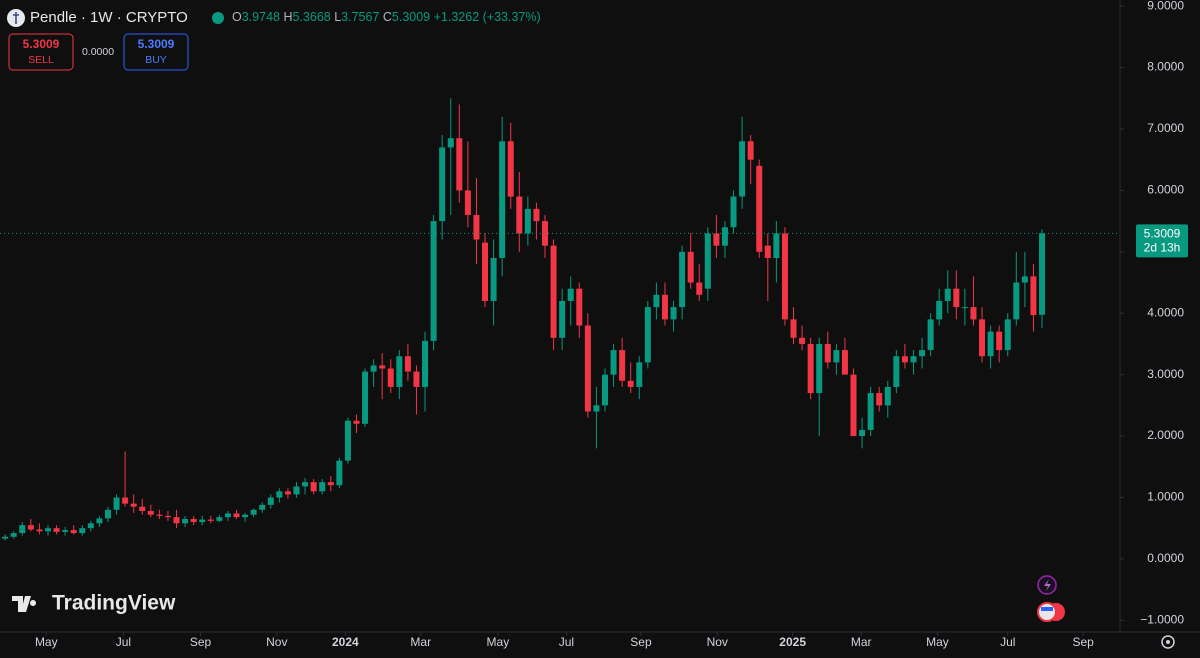 The width and height of the screenshot is (1200, 658). Describe the element at coordinates (237, 17) in the screenshot. I see `ohlc-key: O` at that location.